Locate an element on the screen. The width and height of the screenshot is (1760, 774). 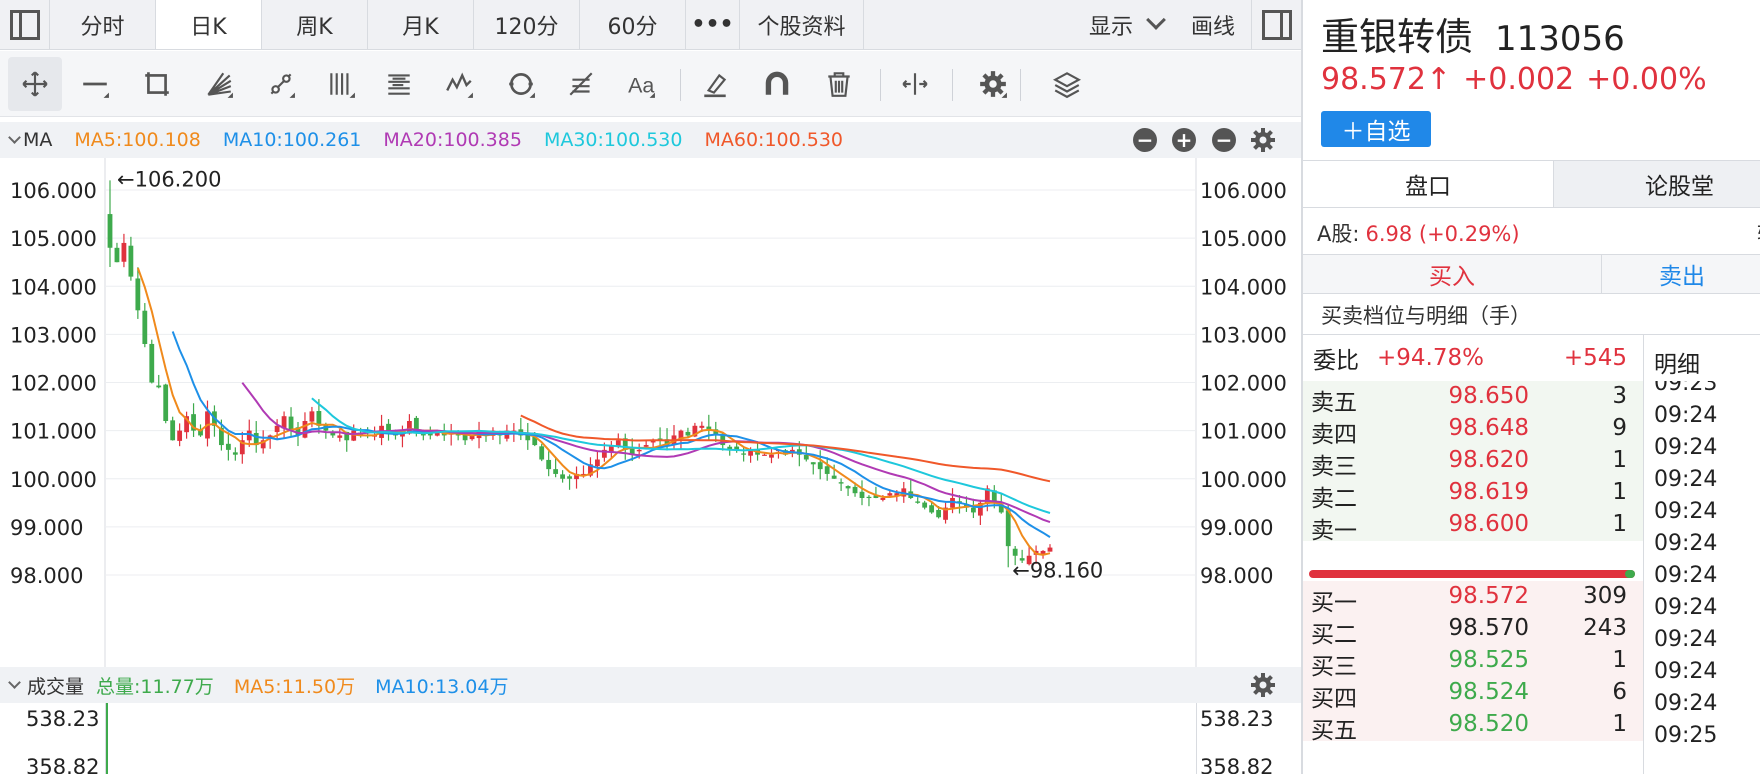
y-tick-label-left: 106.000 is located at coordinates (53, 191).